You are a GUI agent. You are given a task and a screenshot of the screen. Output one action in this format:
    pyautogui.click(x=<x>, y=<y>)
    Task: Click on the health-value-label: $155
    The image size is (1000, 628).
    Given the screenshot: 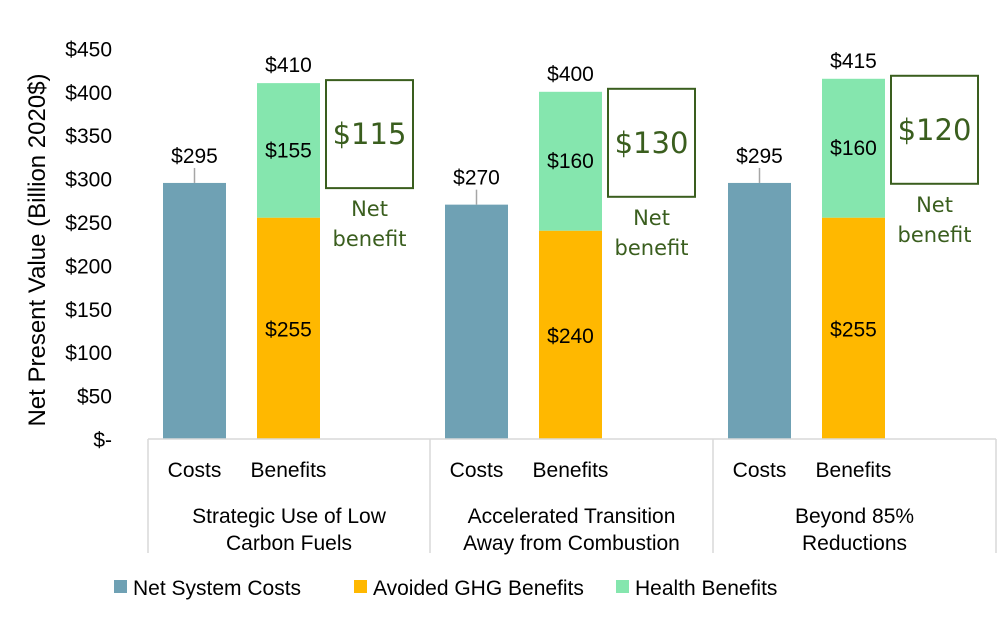 What is the action you would take?
    pyautogui.click(x=288, y=150)
    